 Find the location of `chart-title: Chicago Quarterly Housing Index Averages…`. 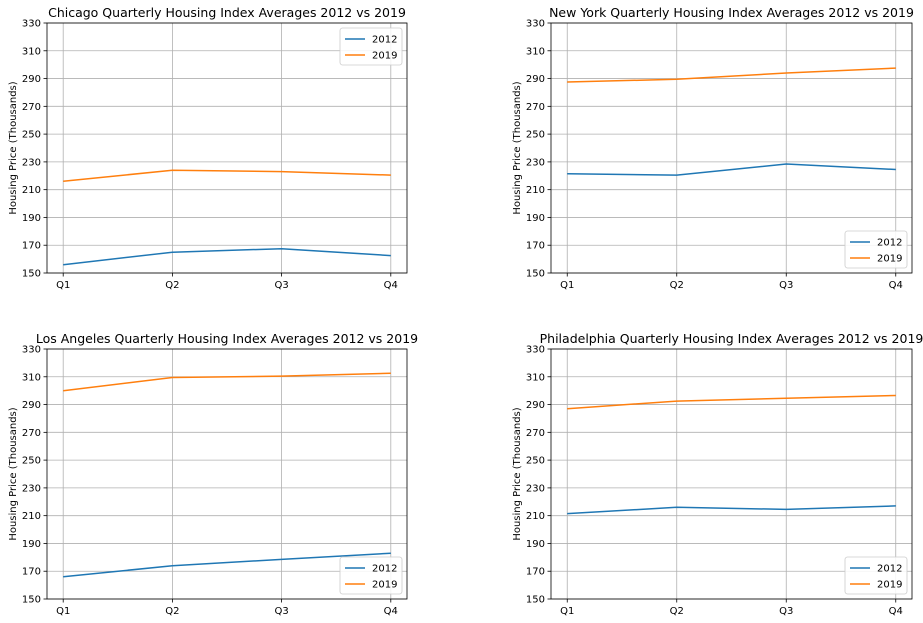

chart-title: Chicago Quarterly Housing Index Averages… is located at coordinates (227, 12).